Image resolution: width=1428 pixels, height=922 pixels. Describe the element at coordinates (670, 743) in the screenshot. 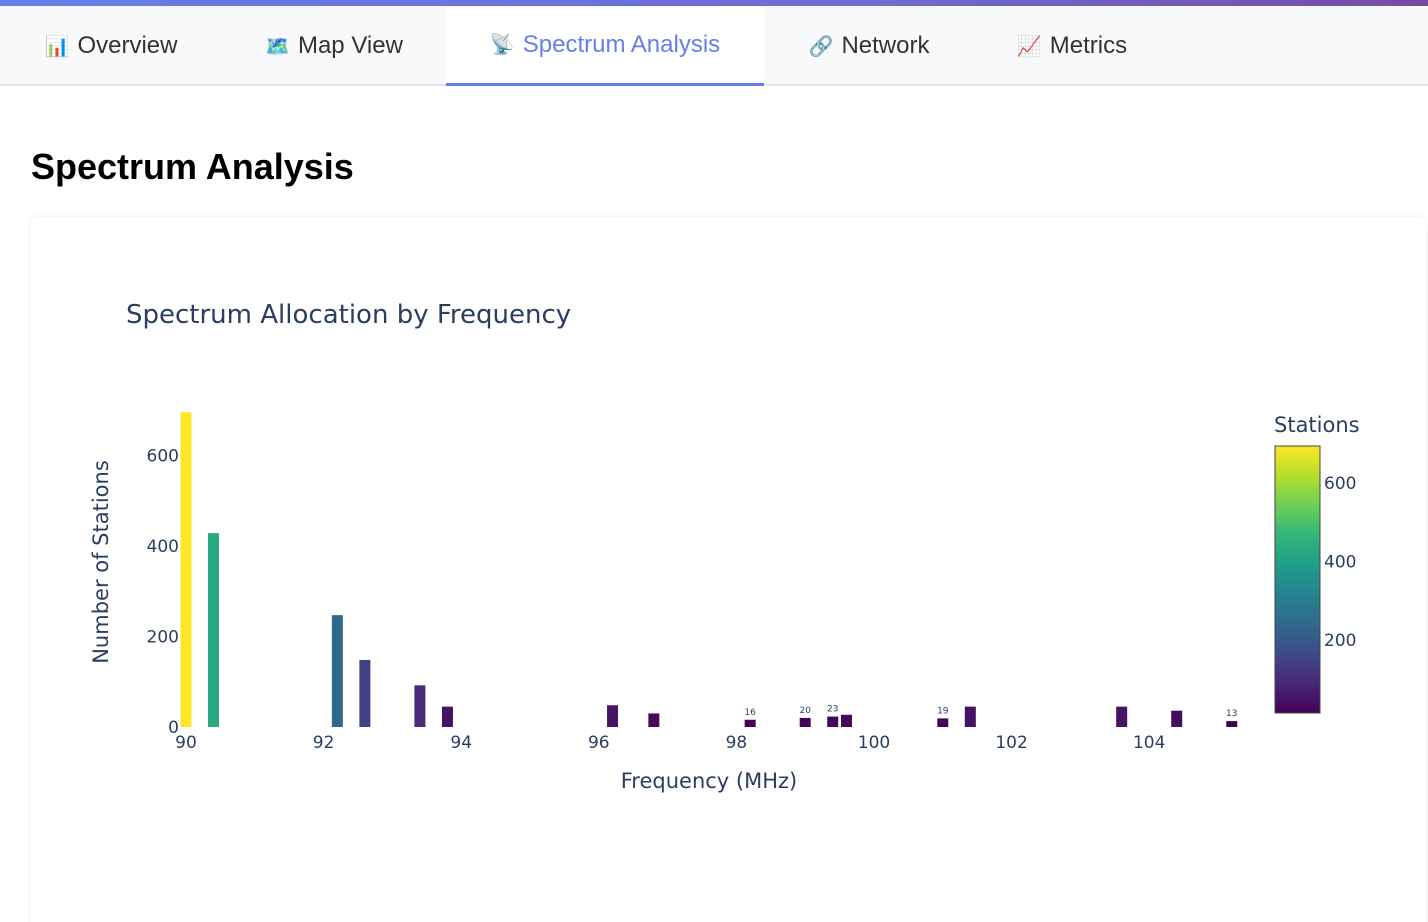

I see `x-axis-ticks: 90 92 94 96 98 100 102 104` at that location.